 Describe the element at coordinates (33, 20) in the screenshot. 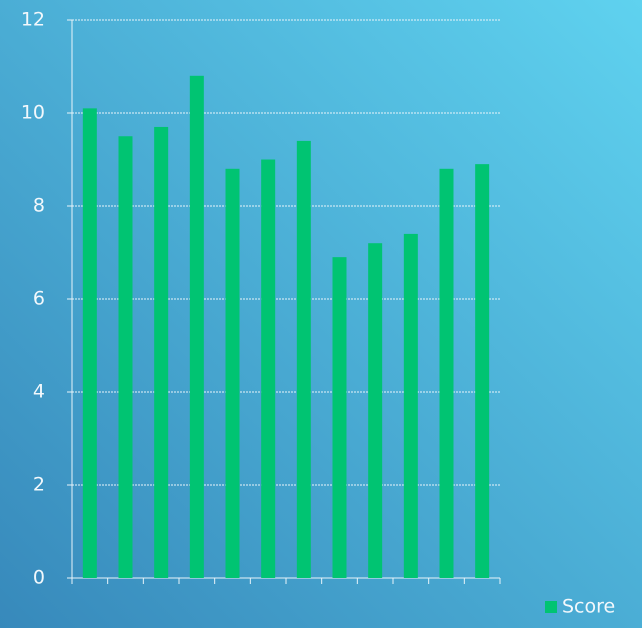

I see `y-tick-label: 12` at that location.